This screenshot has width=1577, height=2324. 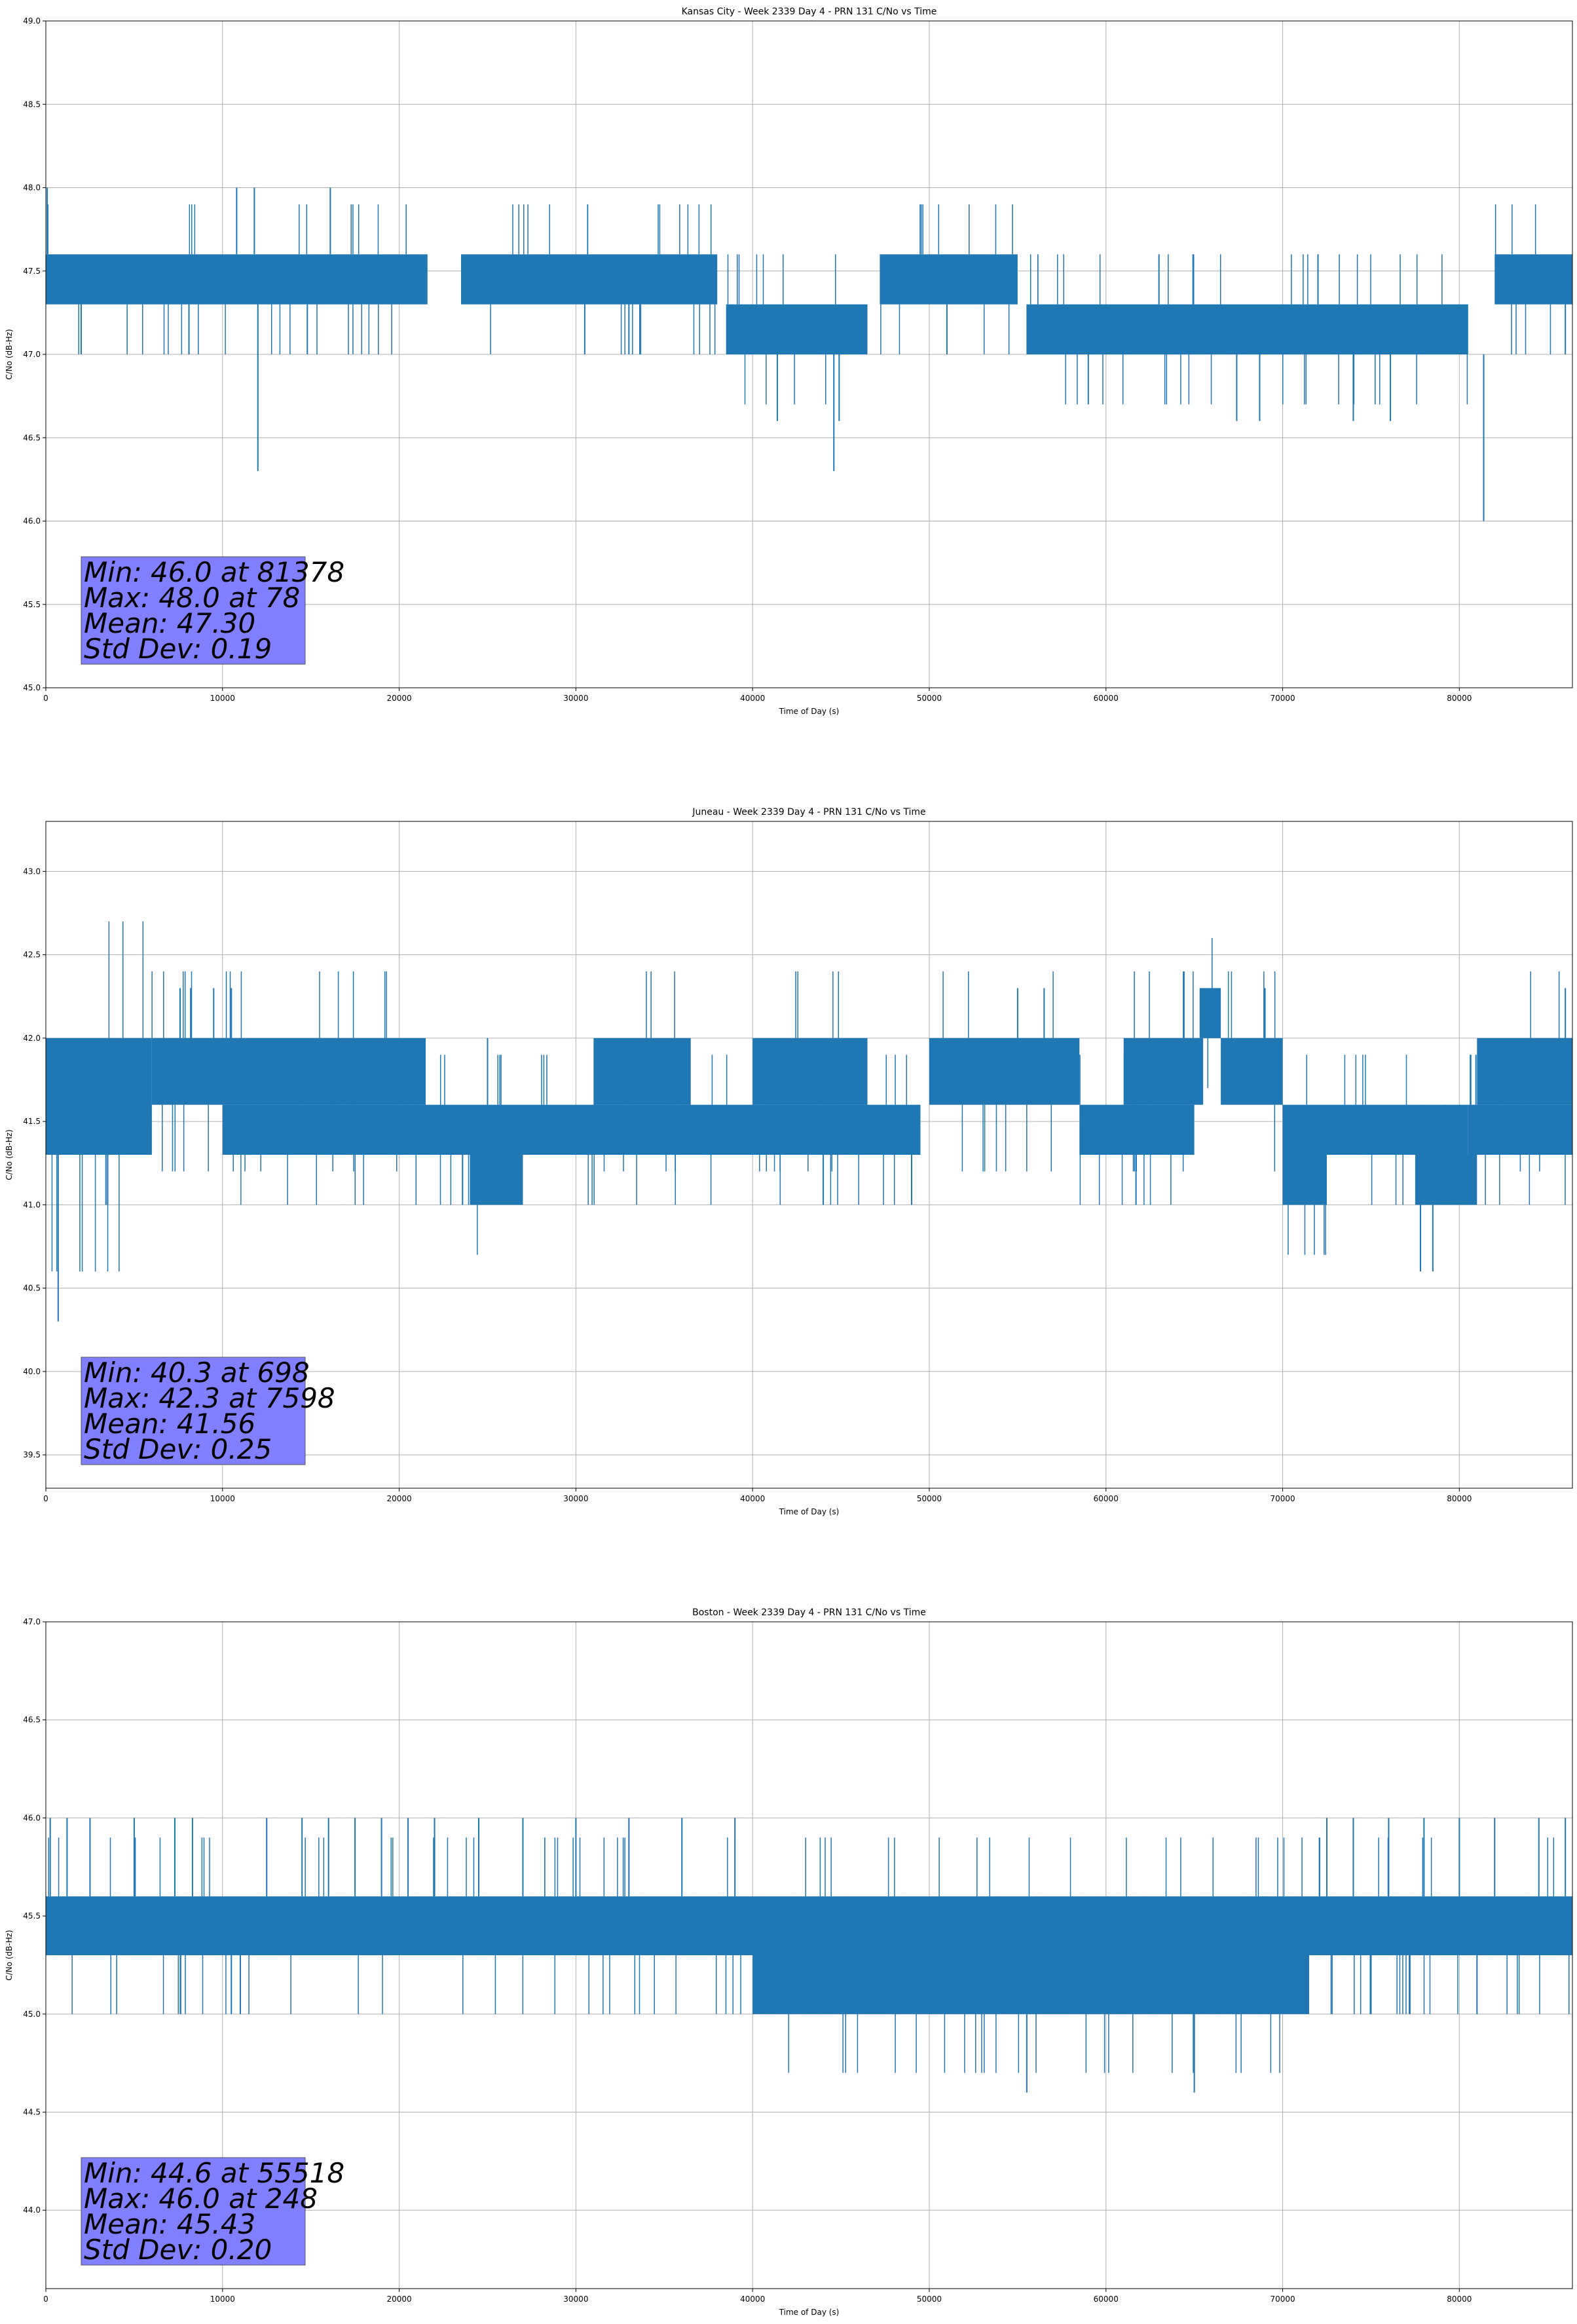 I want to click on stats-text-line: Max: 46.0 at 248, so click(x=201, y=2199).